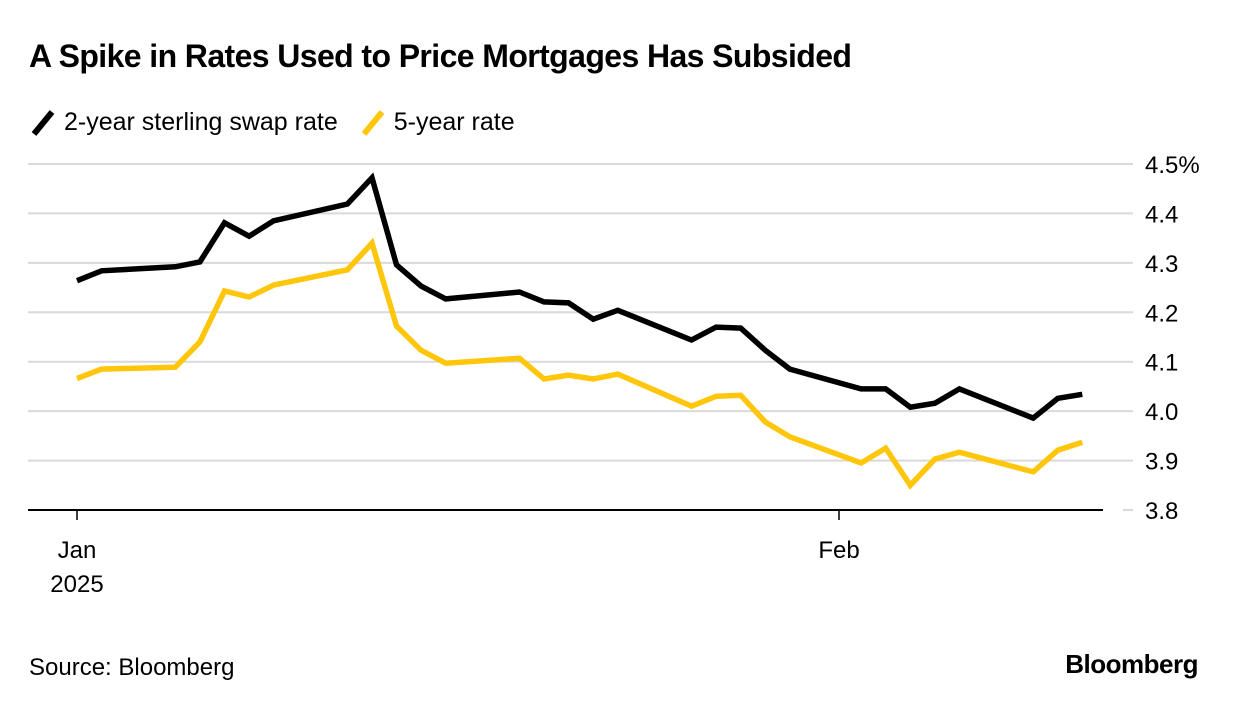 The width and height of the screenshot is (1236, 726). Describe the element at coordinates (1172, 338) in the screenshot. I see `y-axis-labels: 3.8 3.9 4.0 4.1 4.2 4.3 4.4 4.5%` at that location.